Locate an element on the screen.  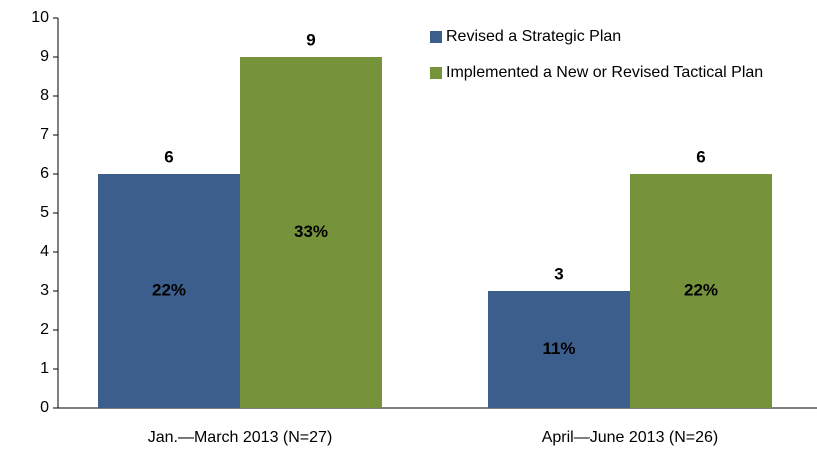
legend-label: Revised a Strategic Plan is located at coordinates (533, 36).